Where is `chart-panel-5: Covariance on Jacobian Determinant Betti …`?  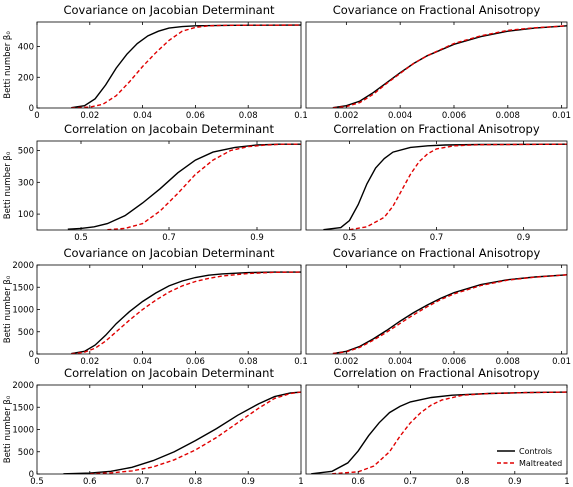 chart-panel-5: Covariance on Jacobian Determinant Betti … is located at coordinates (155, 306).